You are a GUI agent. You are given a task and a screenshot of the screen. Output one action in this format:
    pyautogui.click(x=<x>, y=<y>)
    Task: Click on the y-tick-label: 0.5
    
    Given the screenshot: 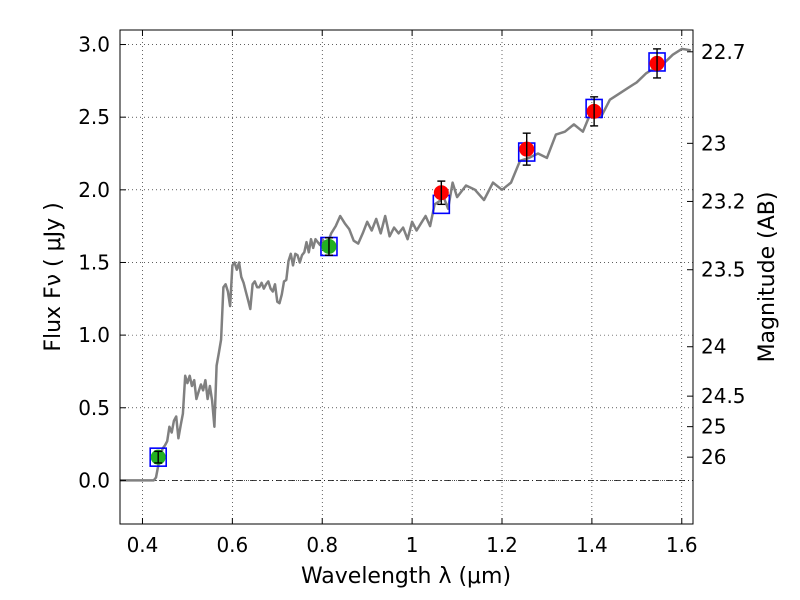 What is the action you would take?
    pyautogui.click(x=94, y=408)
    